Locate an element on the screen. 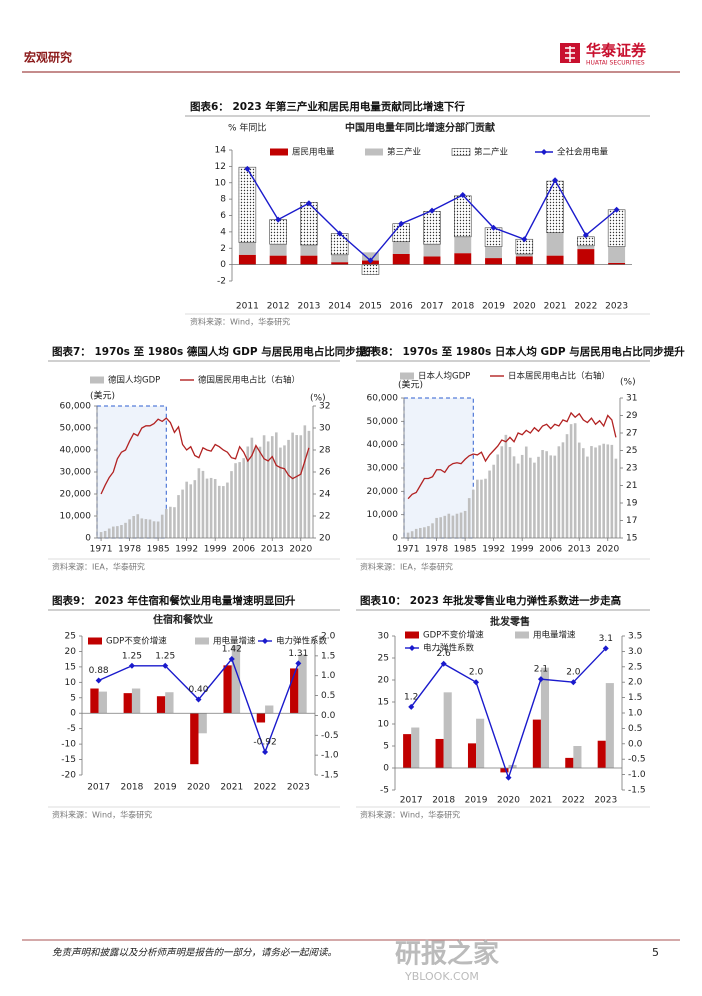 Image resolution: width=702 pixels, height=996 pixels. value-label: 1.25 is located at coordinates (165, 656).